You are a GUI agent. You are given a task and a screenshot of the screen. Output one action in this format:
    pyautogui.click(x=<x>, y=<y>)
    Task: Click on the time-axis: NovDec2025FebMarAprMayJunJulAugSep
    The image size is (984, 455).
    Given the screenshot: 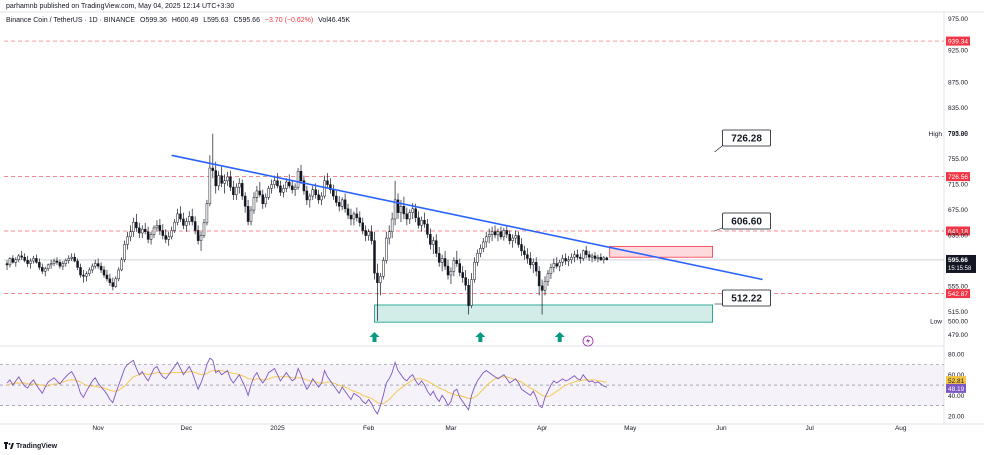 What is the action you would take?
    pyautogui.click(x=538, y=428)
    